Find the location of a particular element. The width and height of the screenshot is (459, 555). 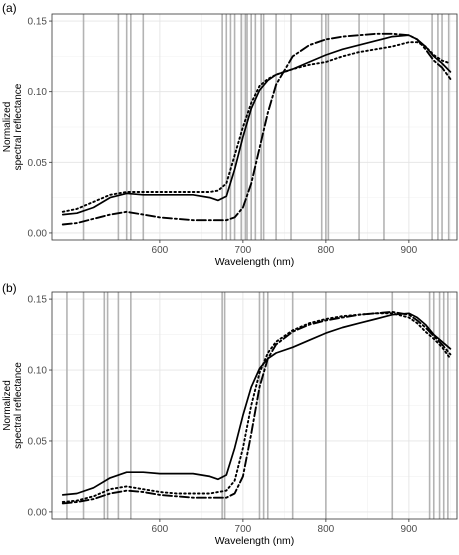

panel-label: (a) is located at coordinates (9, 8).